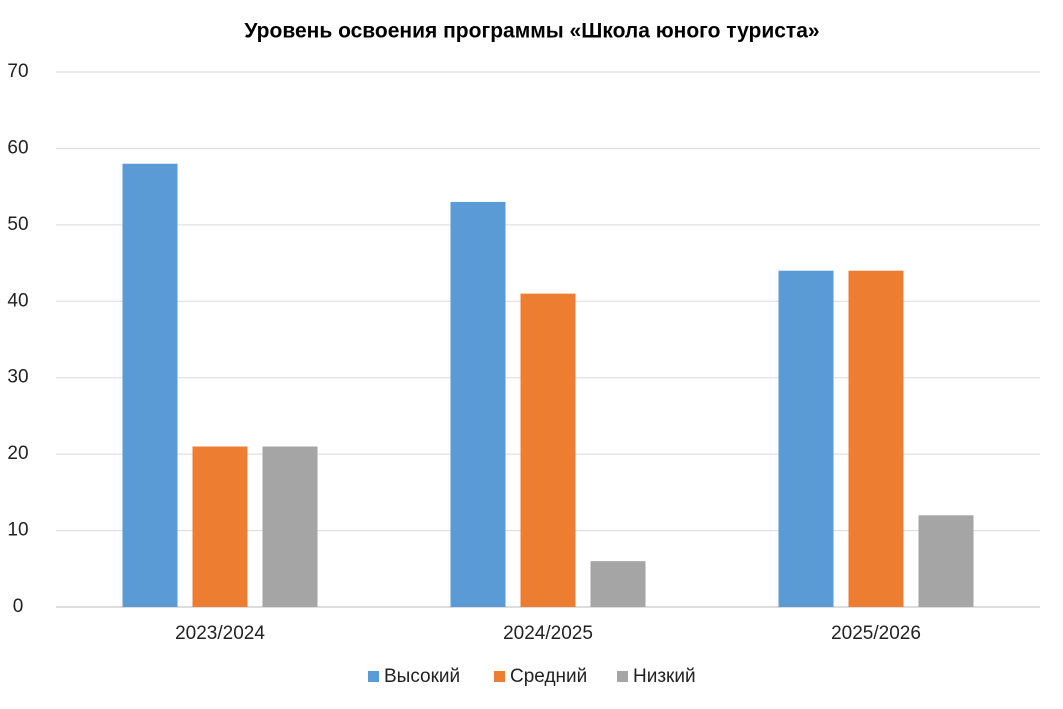 Image resolution: width=1063 pixels, height=709 pixels. What do you see at coordinates (548, 676) in the screenshot?
I see `legend-label: Средний` at bounding box center [548, 676].